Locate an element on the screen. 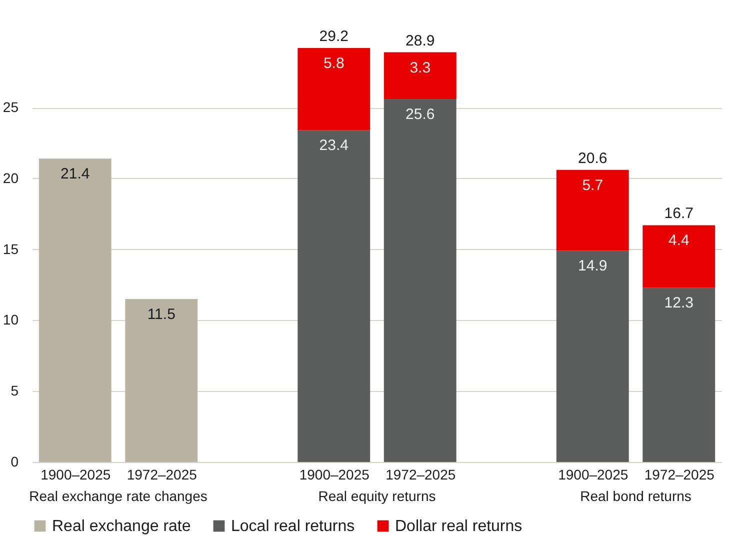 This screenshot has height=542, width=731. legend-label: Local real returns is located at coordinates (293, 526).